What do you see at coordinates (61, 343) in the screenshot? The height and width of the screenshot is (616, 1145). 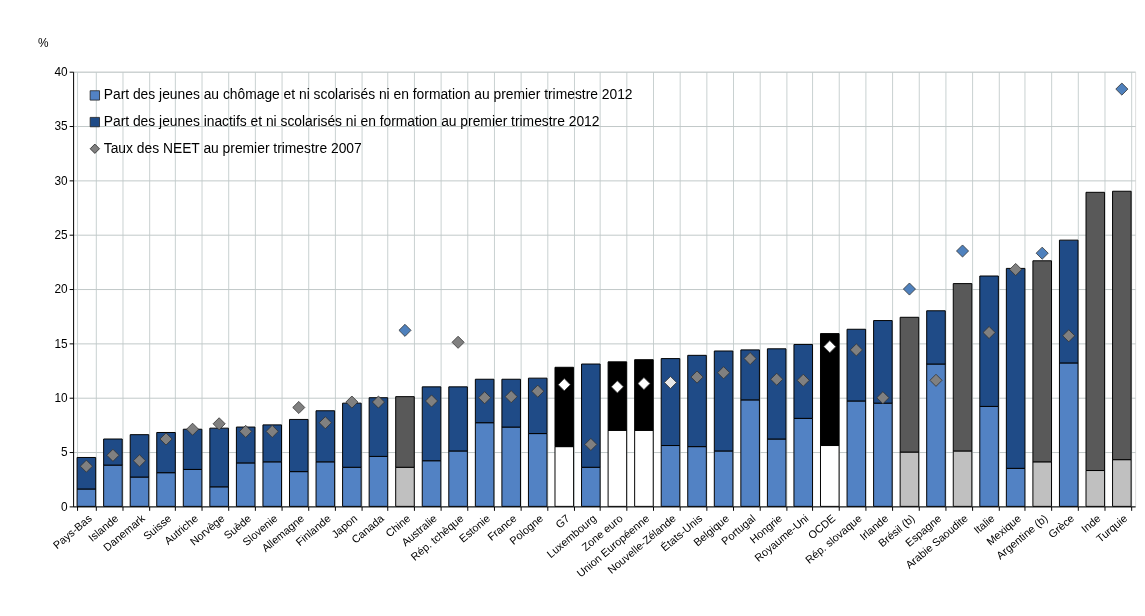 I see `y-tick-label: 15` at bounding box center [61, 343].